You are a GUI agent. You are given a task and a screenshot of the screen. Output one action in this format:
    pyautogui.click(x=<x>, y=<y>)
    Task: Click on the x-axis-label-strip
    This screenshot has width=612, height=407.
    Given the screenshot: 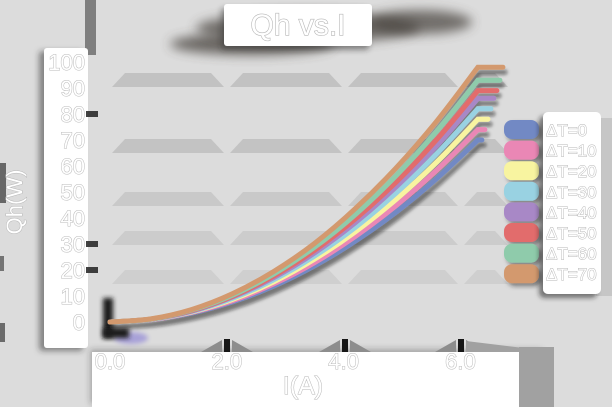 What is the action you would take?
    pyautogui.click(x=318, y=379)
    